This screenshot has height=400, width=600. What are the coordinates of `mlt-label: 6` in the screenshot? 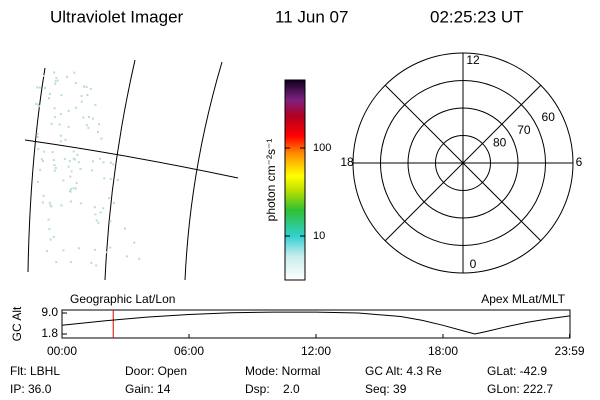 It's located at (579, 162).